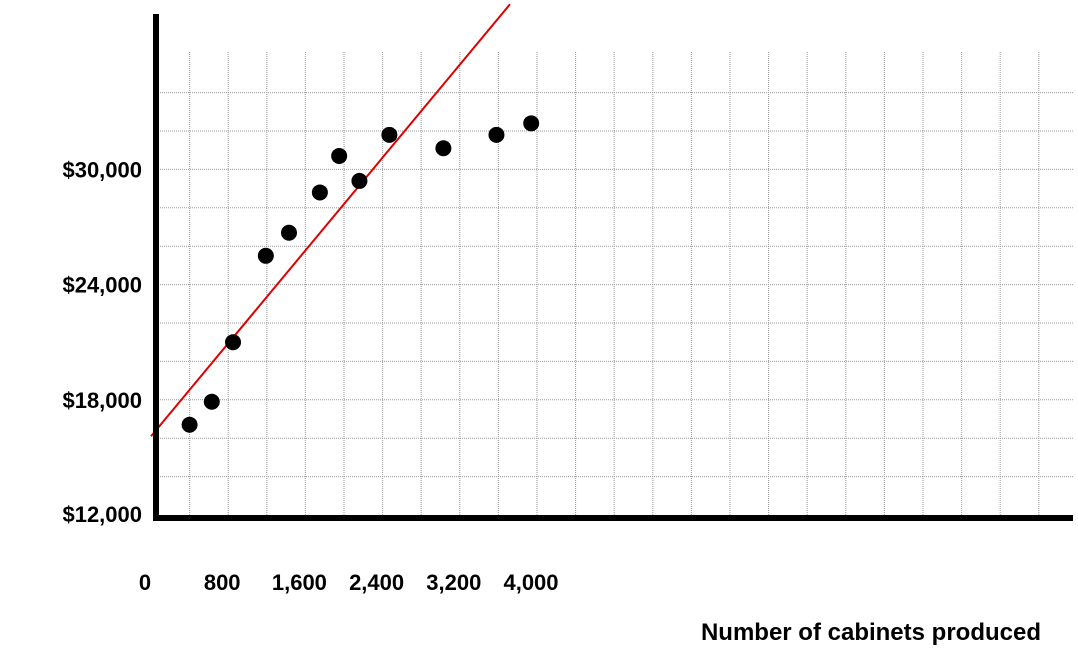  I want to click on y-tick-label: $30,000, so click(102, 169).